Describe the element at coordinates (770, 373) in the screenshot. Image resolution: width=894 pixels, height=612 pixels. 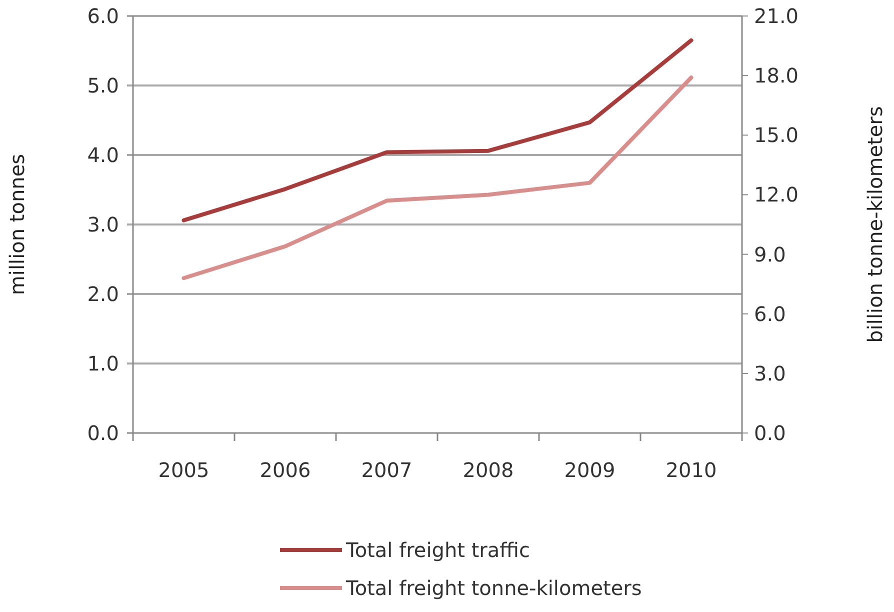
I see `y2-tick-label: 3.0` at that location.